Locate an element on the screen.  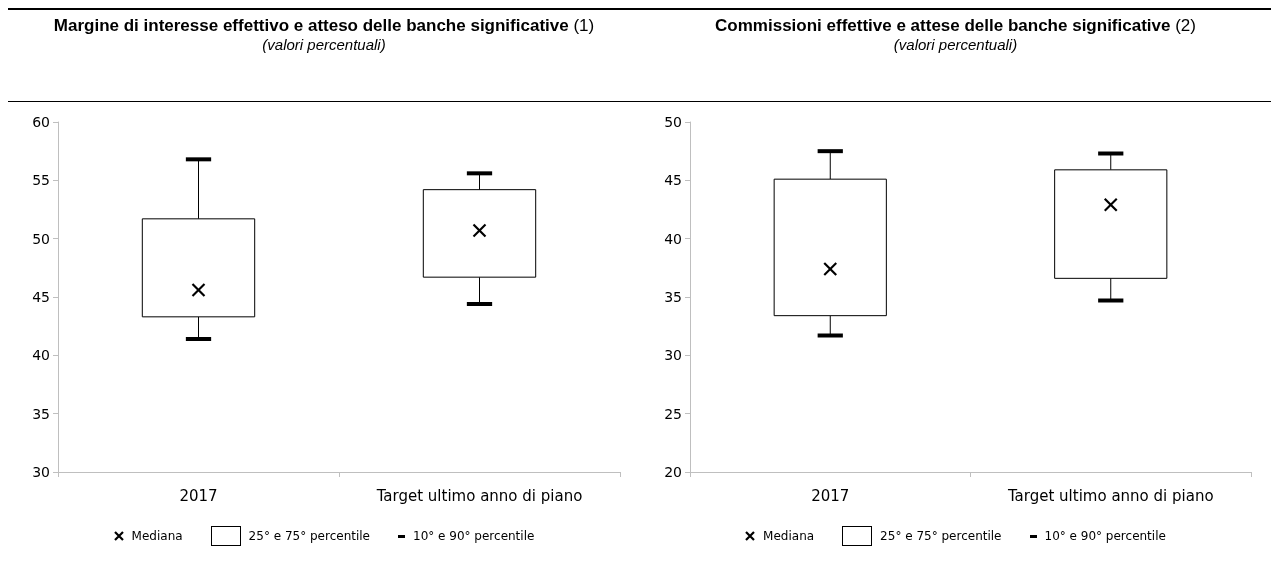
y-tick-label: 25 is located at coordinates (673, 413).